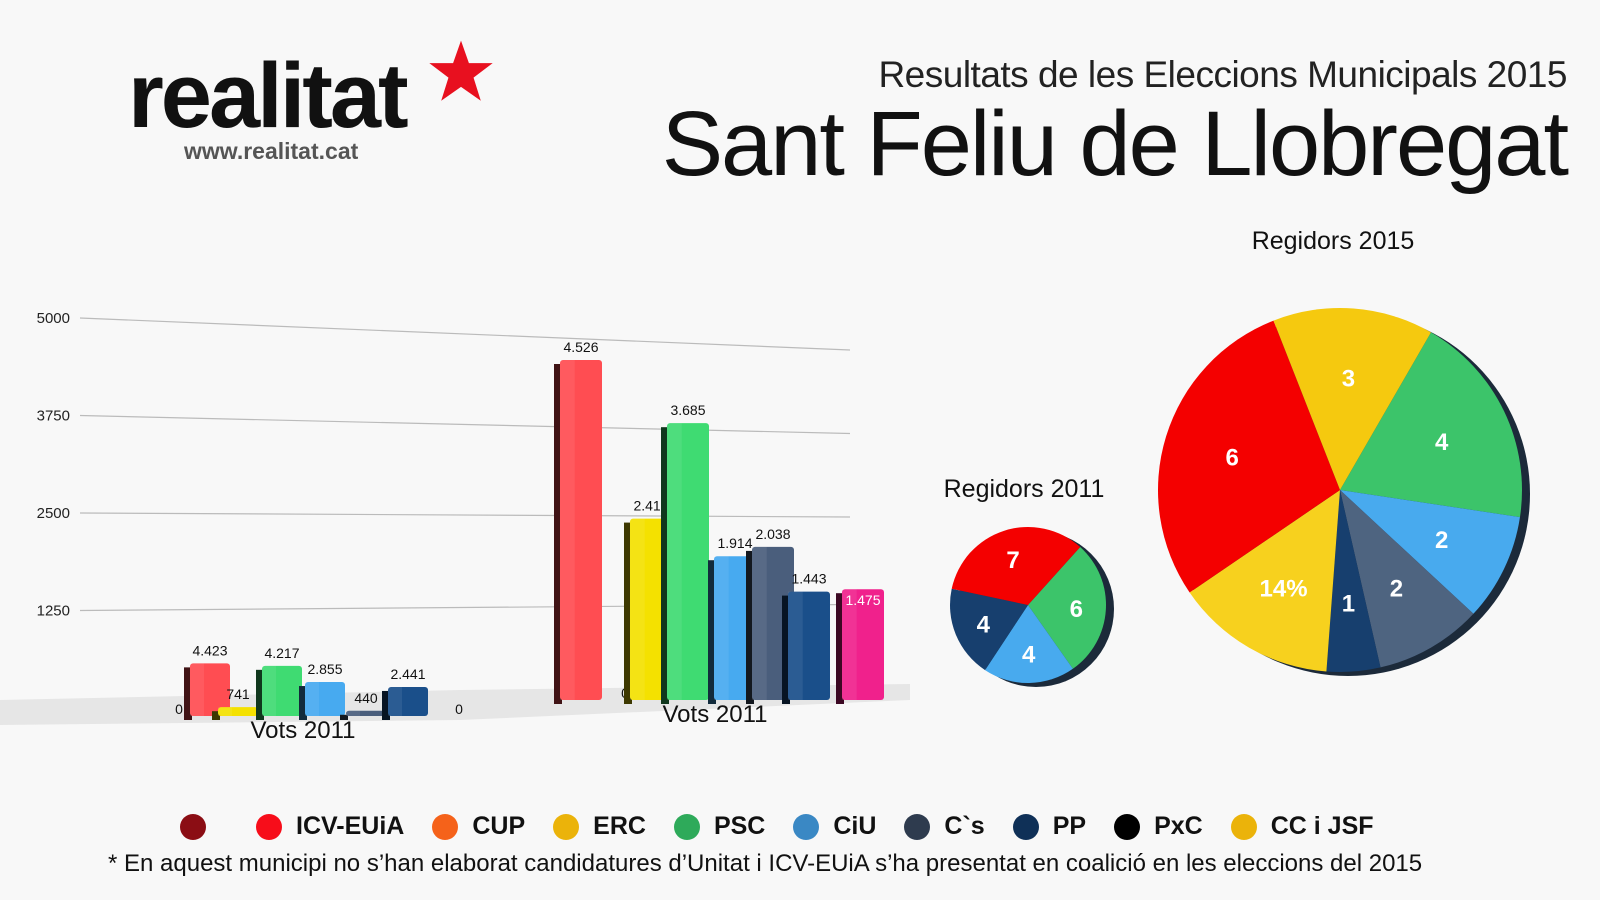 This screenshot has height=900, width=1600. What do you see at coordinates (1352, 398) in the screenshot?
I see `pie-slice-erc` at bounding box center [1352, 398].